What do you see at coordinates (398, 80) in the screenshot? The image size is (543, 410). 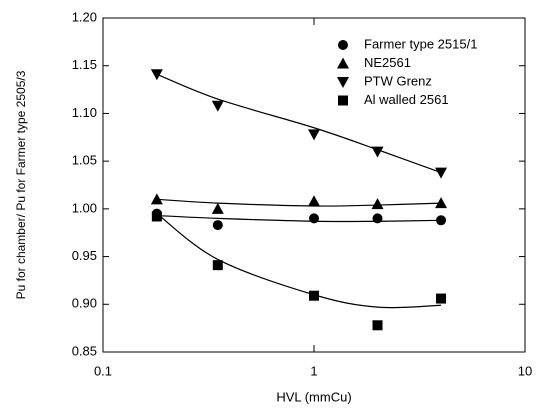 I see `legend-label: PTW Grenz` at bounding box center [398, 80].